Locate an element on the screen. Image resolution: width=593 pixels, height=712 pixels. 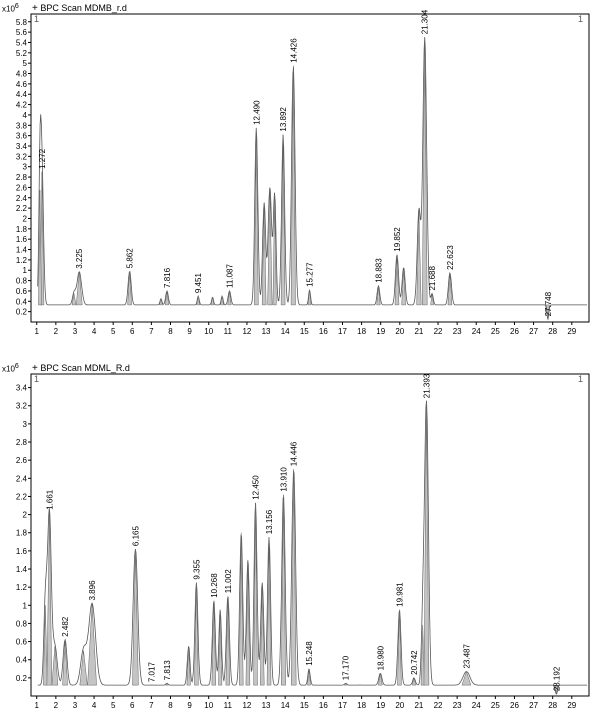
peak-label: 11.002 is located at coordinates (228, 581).